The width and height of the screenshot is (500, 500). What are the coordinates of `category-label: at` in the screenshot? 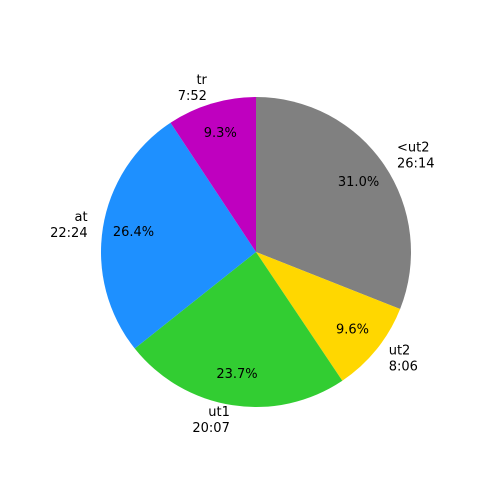 It's located at (81, 217).